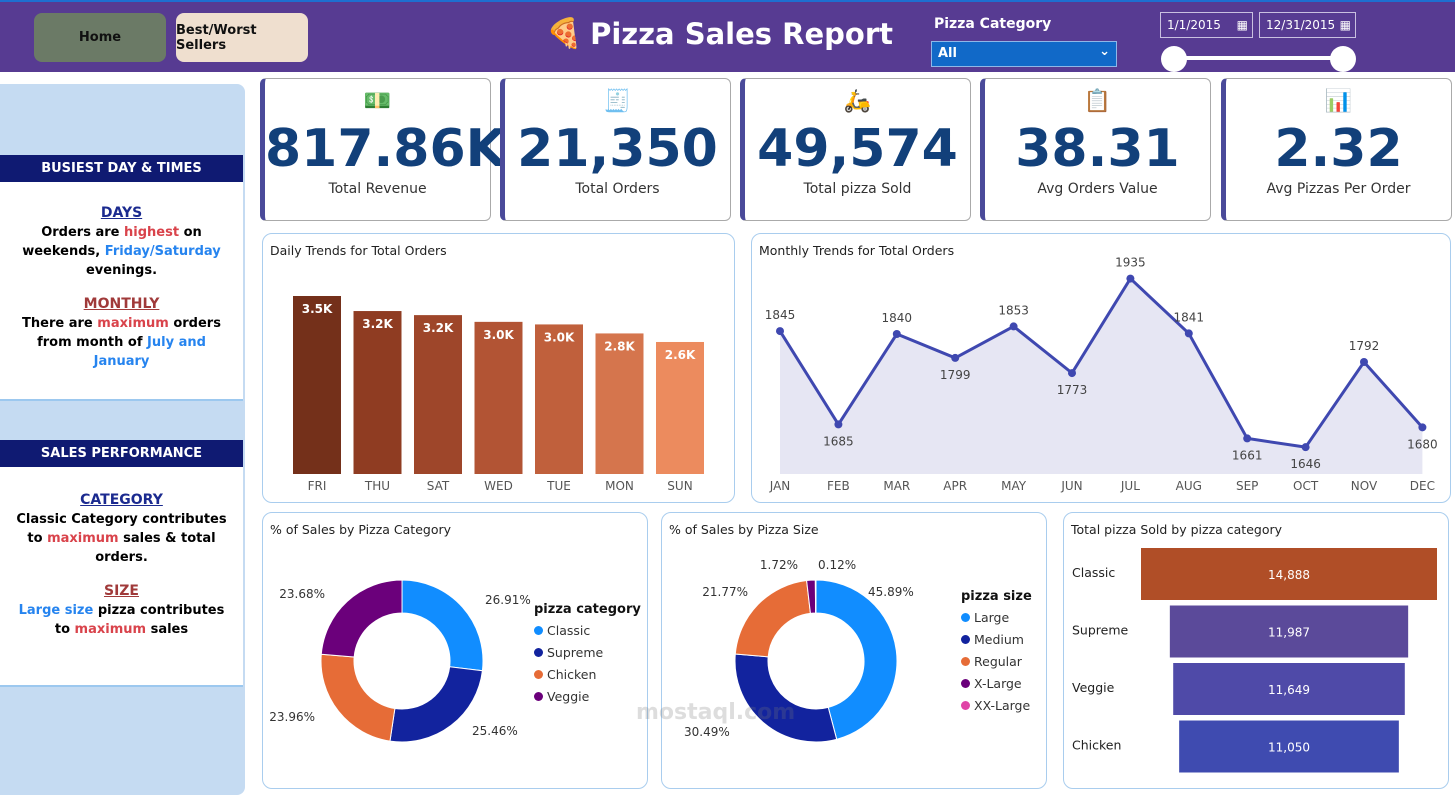 The height and width of the screenshot is (797, 1455). What do you see at coordinates (999, 639) in the screenshot?
I see `legend-label: Medium` at bounding box center [999, 639].